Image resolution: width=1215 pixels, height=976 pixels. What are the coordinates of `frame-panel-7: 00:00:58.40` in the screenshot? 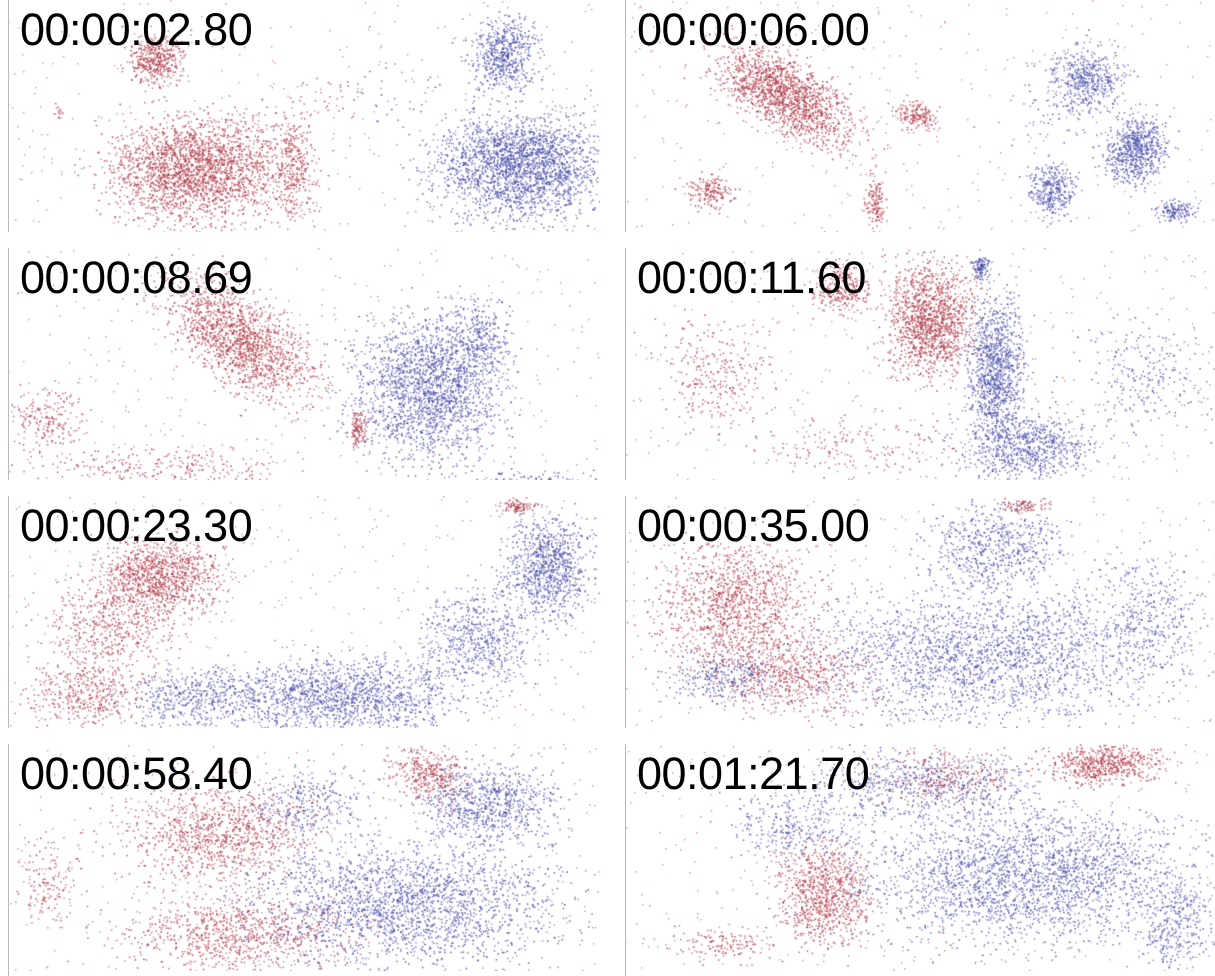 It's located at (304, 860).